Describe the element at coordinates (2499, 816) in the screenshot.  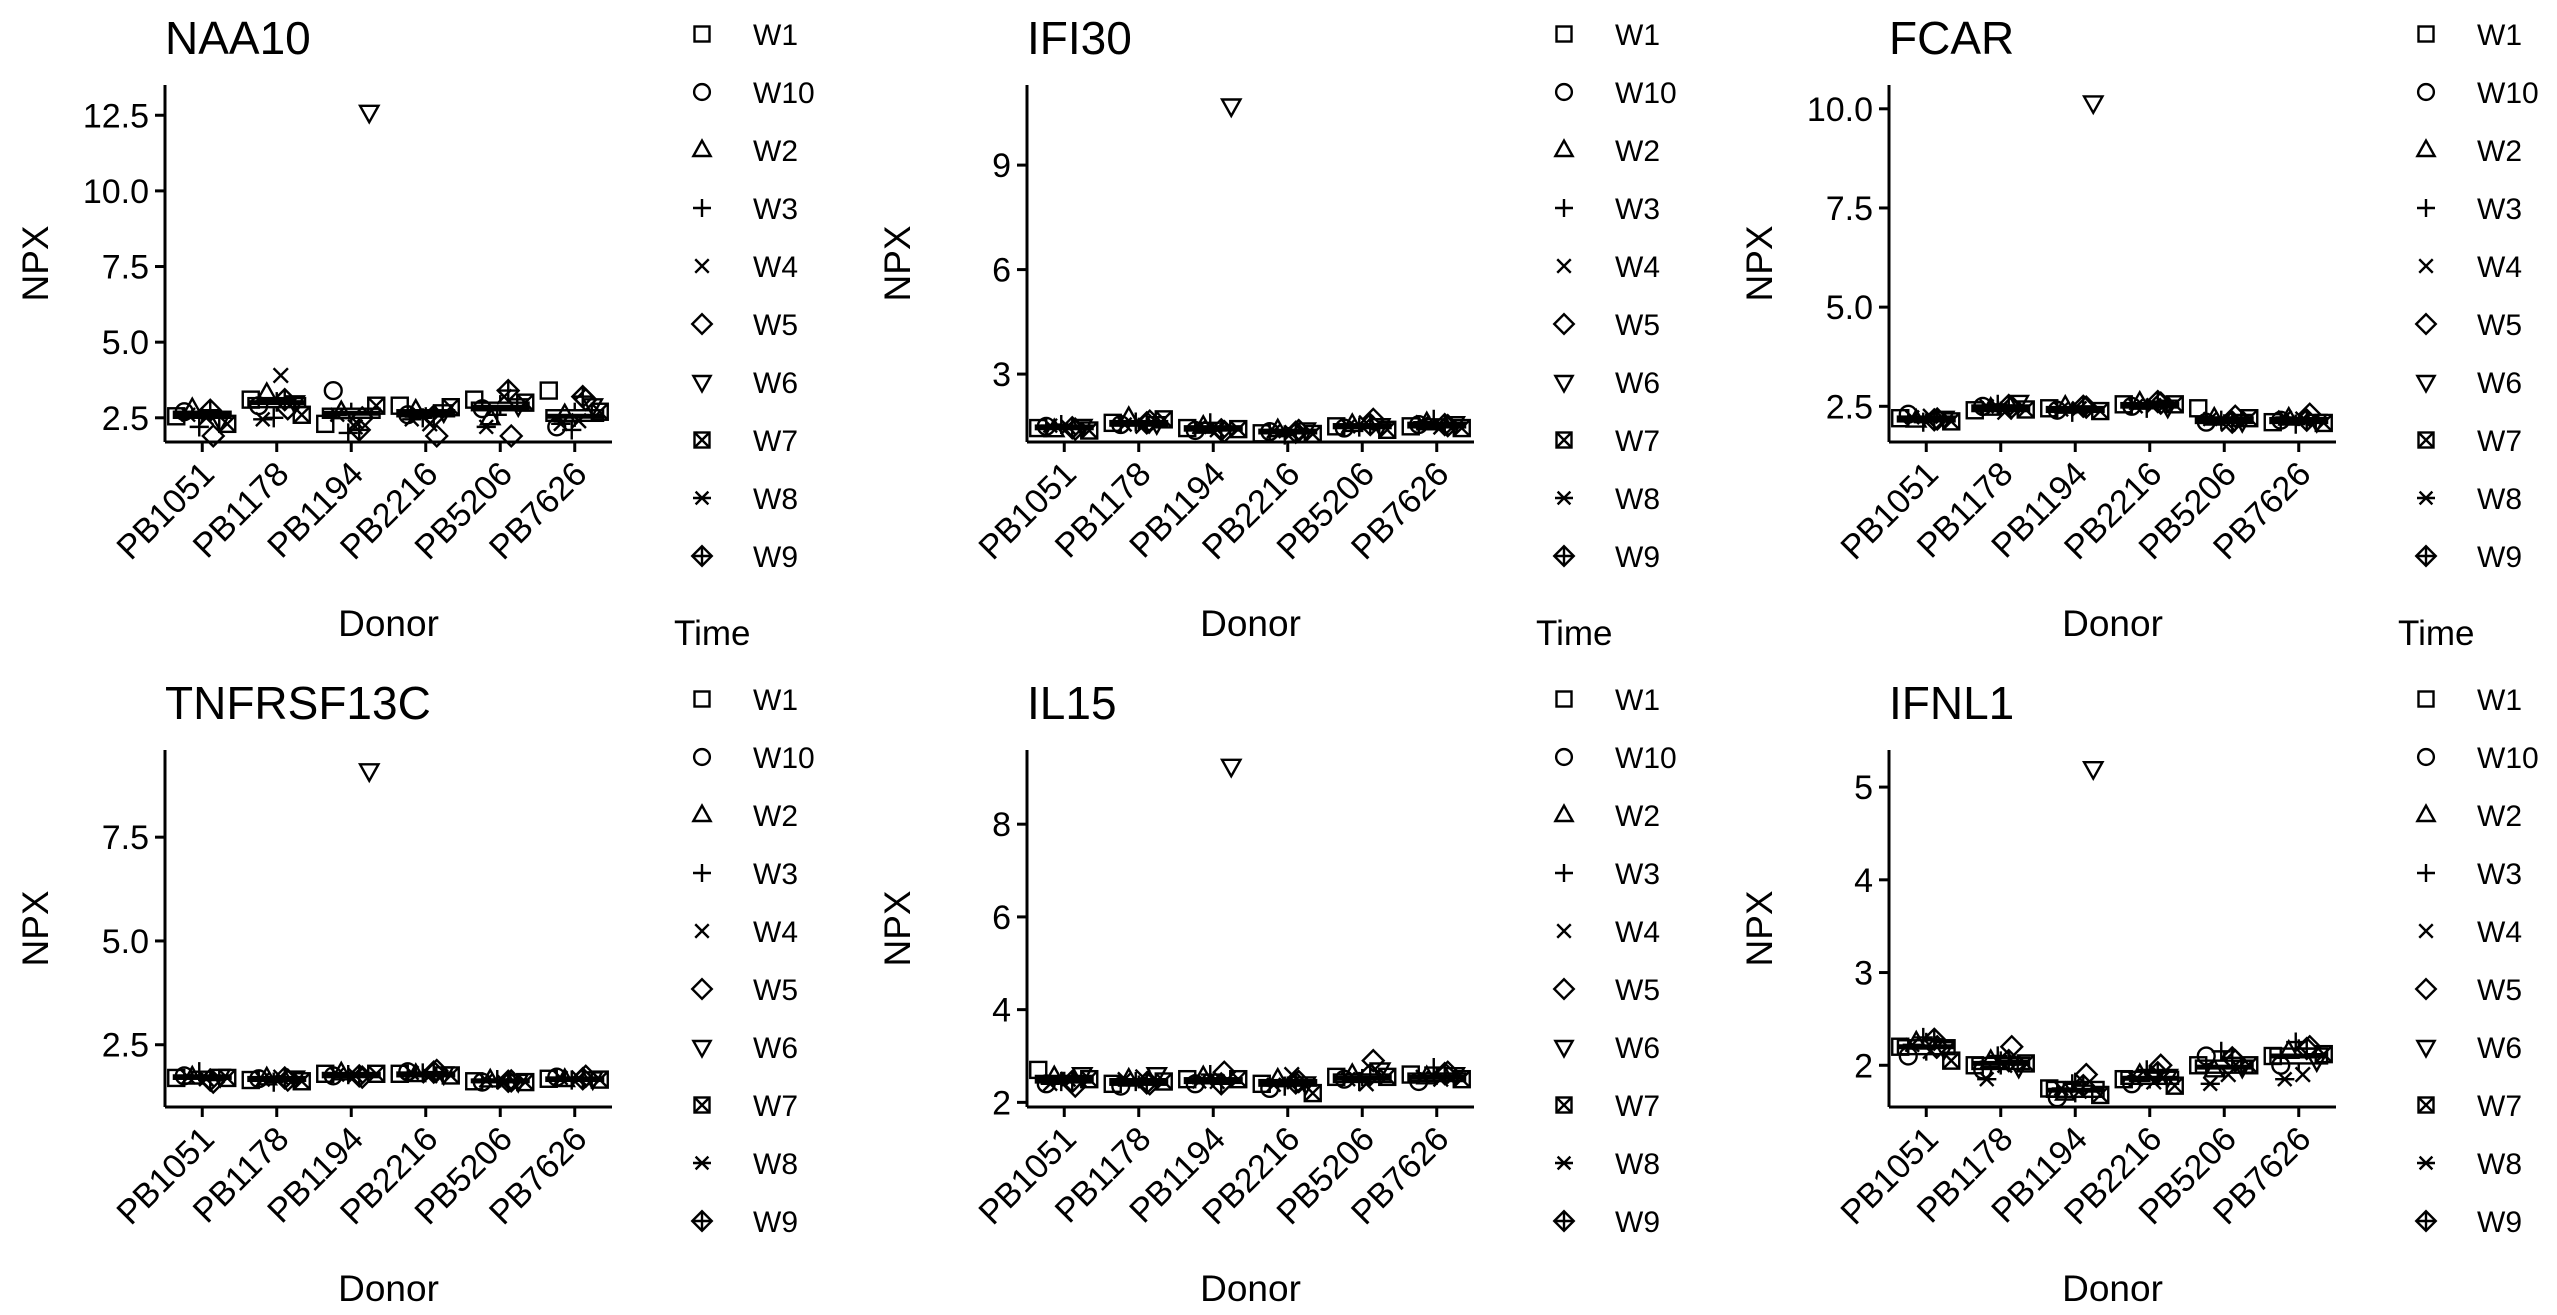
I see `legend-label: W2` at that location.